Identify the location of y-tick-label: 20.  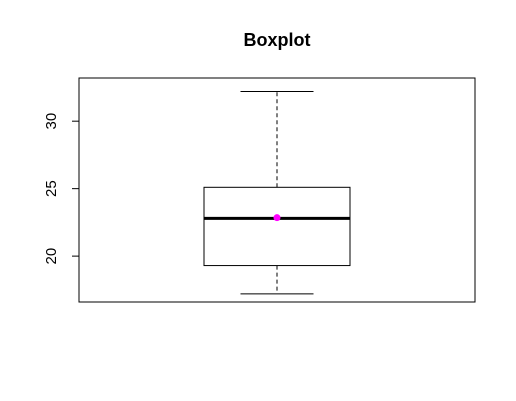
(51, 256).